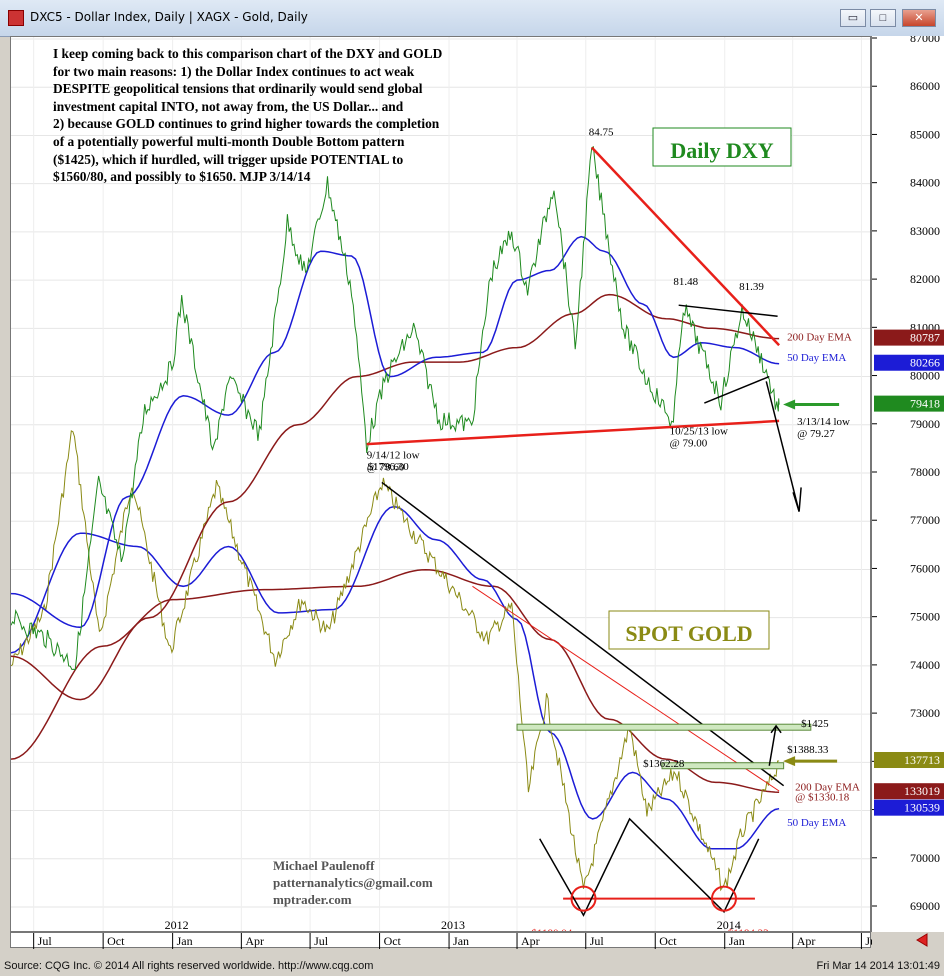 The height and width of the screenshot is (976, 944). What do you see at coordinates (789, 761) in the screenshot?
I see `gold-pointer-arrowhead` at bounding box center [789, 761].